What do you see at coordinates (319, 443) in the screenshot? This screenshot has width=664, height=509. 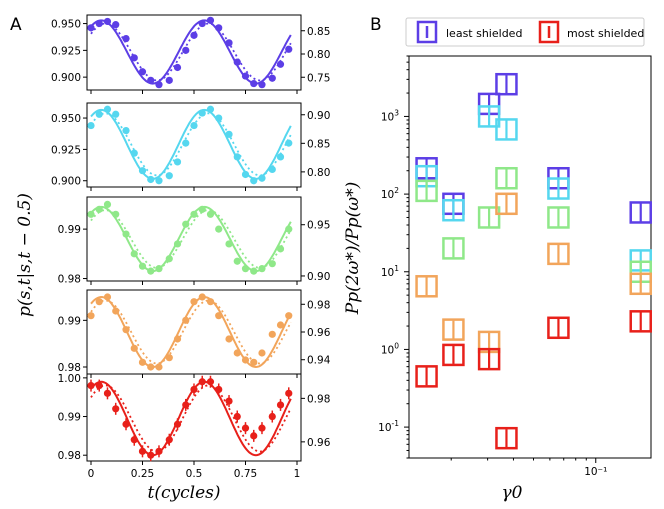 I see `right-tick-label-red: 0.96` at bounding box center [319, 443].